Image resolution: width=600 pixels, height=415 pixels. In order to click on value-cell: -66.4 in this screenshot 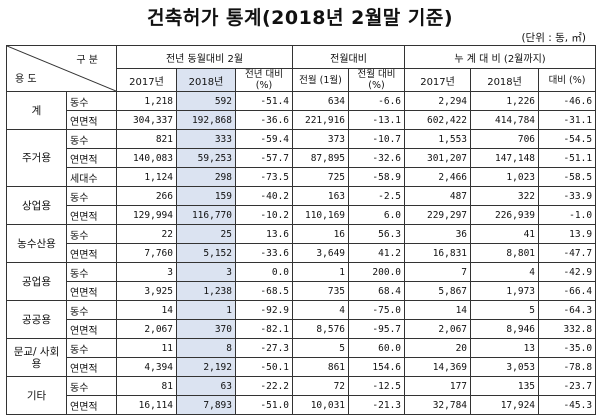, I will do `click(567, 291)`.